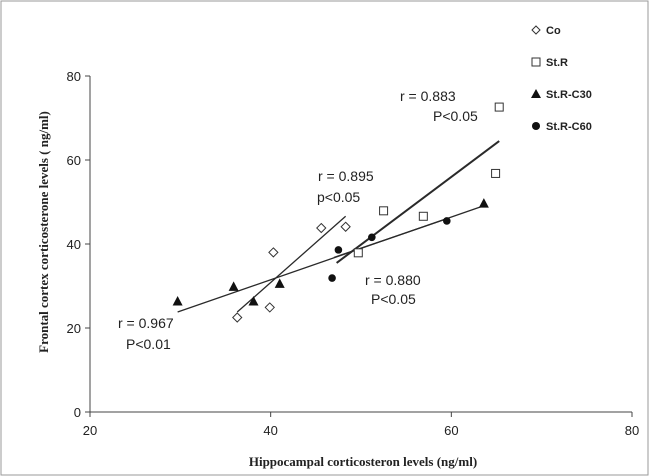  Describe the element at coordinates (148, 344) in the screenshot. I see `annotation-p-st-r-c30: P<0.01` at that location.